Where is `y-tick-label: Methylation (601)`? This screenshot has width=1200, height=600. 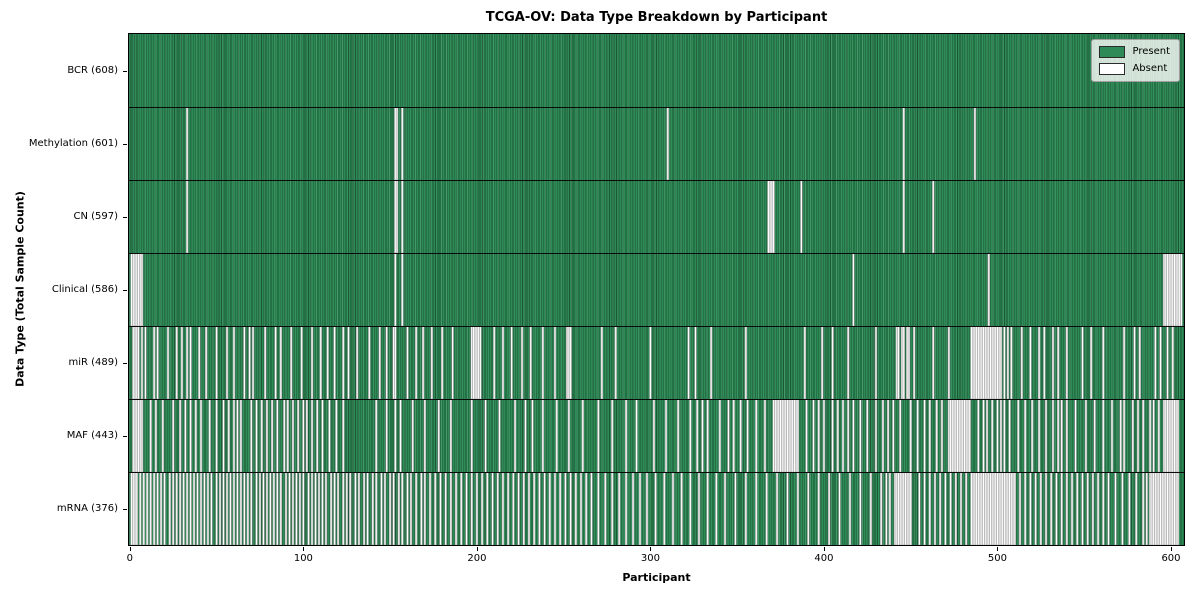
y-tick-label: Methylation (601) is located at coordinates (73, 143).